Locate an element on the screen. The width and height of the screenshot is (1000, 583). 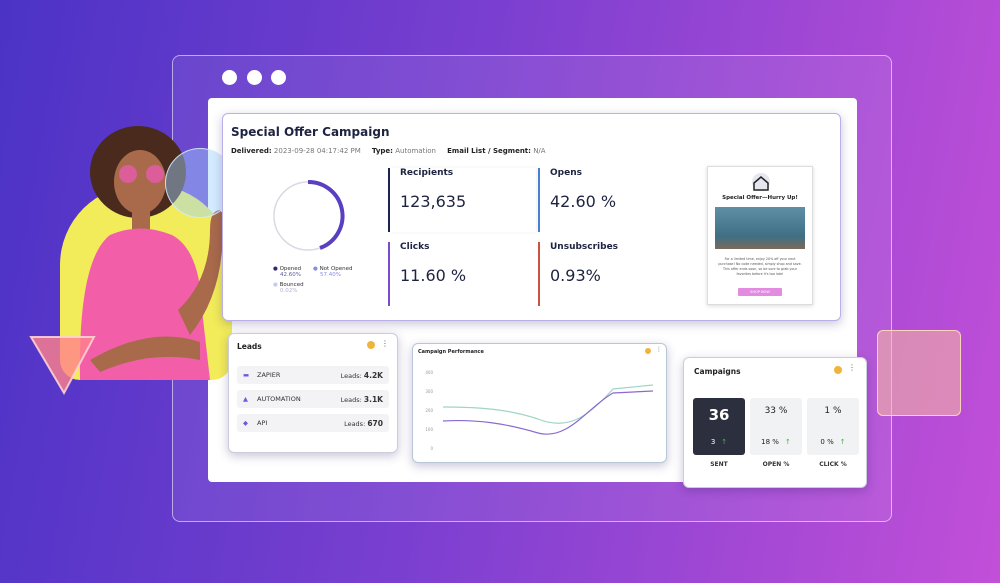
cell-small-value: 18 % is located at coordinates (770, 442).